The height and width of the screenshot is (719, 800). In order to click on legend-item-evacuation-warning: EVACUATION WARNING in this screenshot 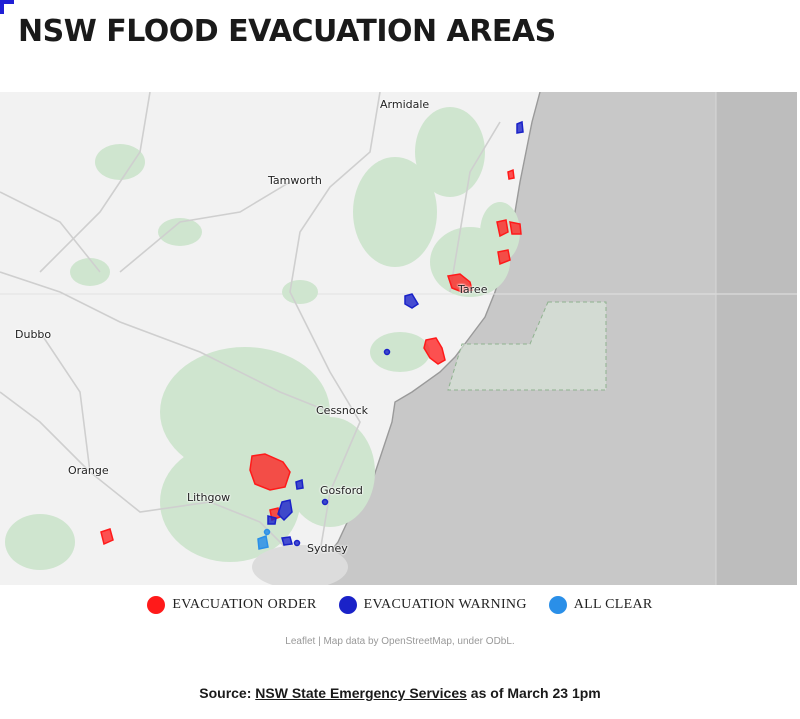, I will do `click(432, 605)`.